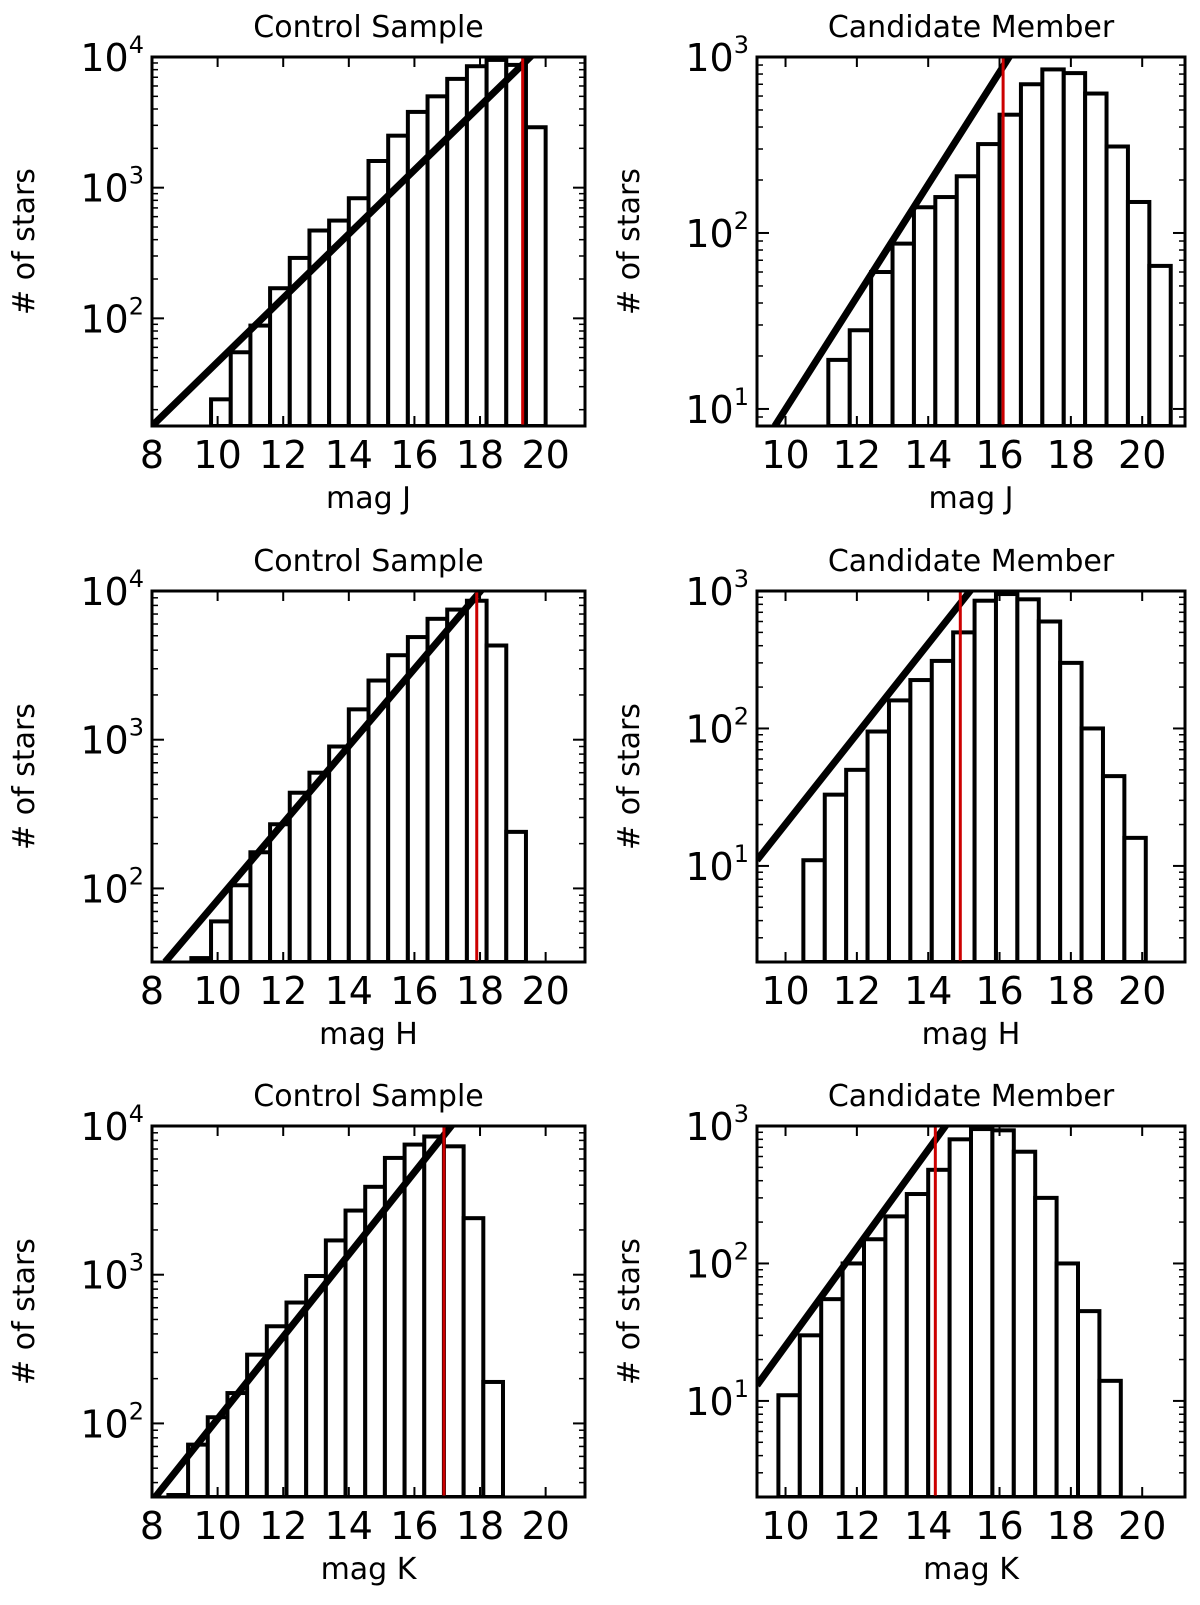  What do you see at coordinates (545, 1526) in the screenshot?
I see `x-tick-label: 20` at bounding box center [545, 1526].